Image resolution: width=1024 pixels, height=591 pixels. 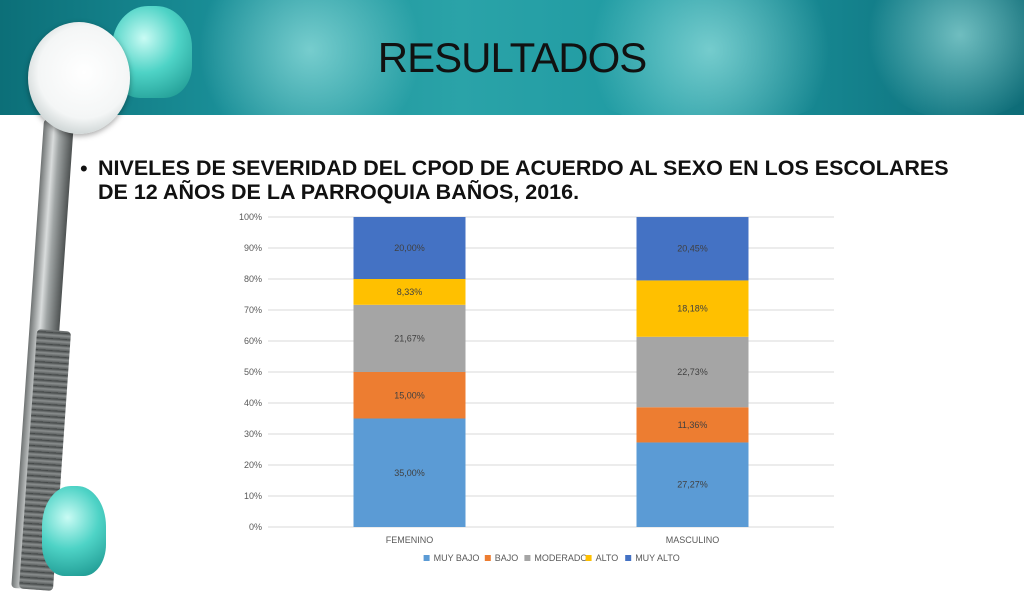 I want to click on legend-label: BAJO, so click(x=507, y=558).